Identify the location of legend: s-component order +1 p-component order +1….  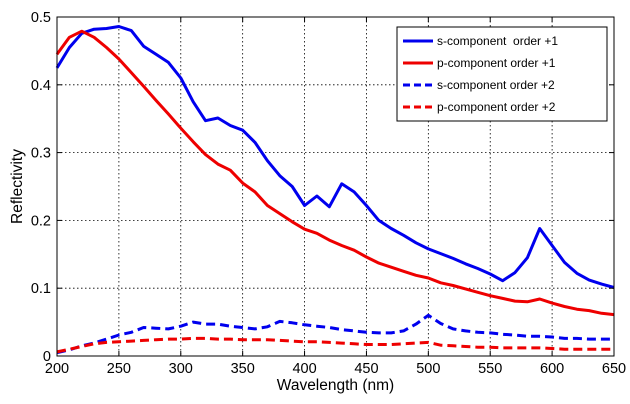
(502, 74).